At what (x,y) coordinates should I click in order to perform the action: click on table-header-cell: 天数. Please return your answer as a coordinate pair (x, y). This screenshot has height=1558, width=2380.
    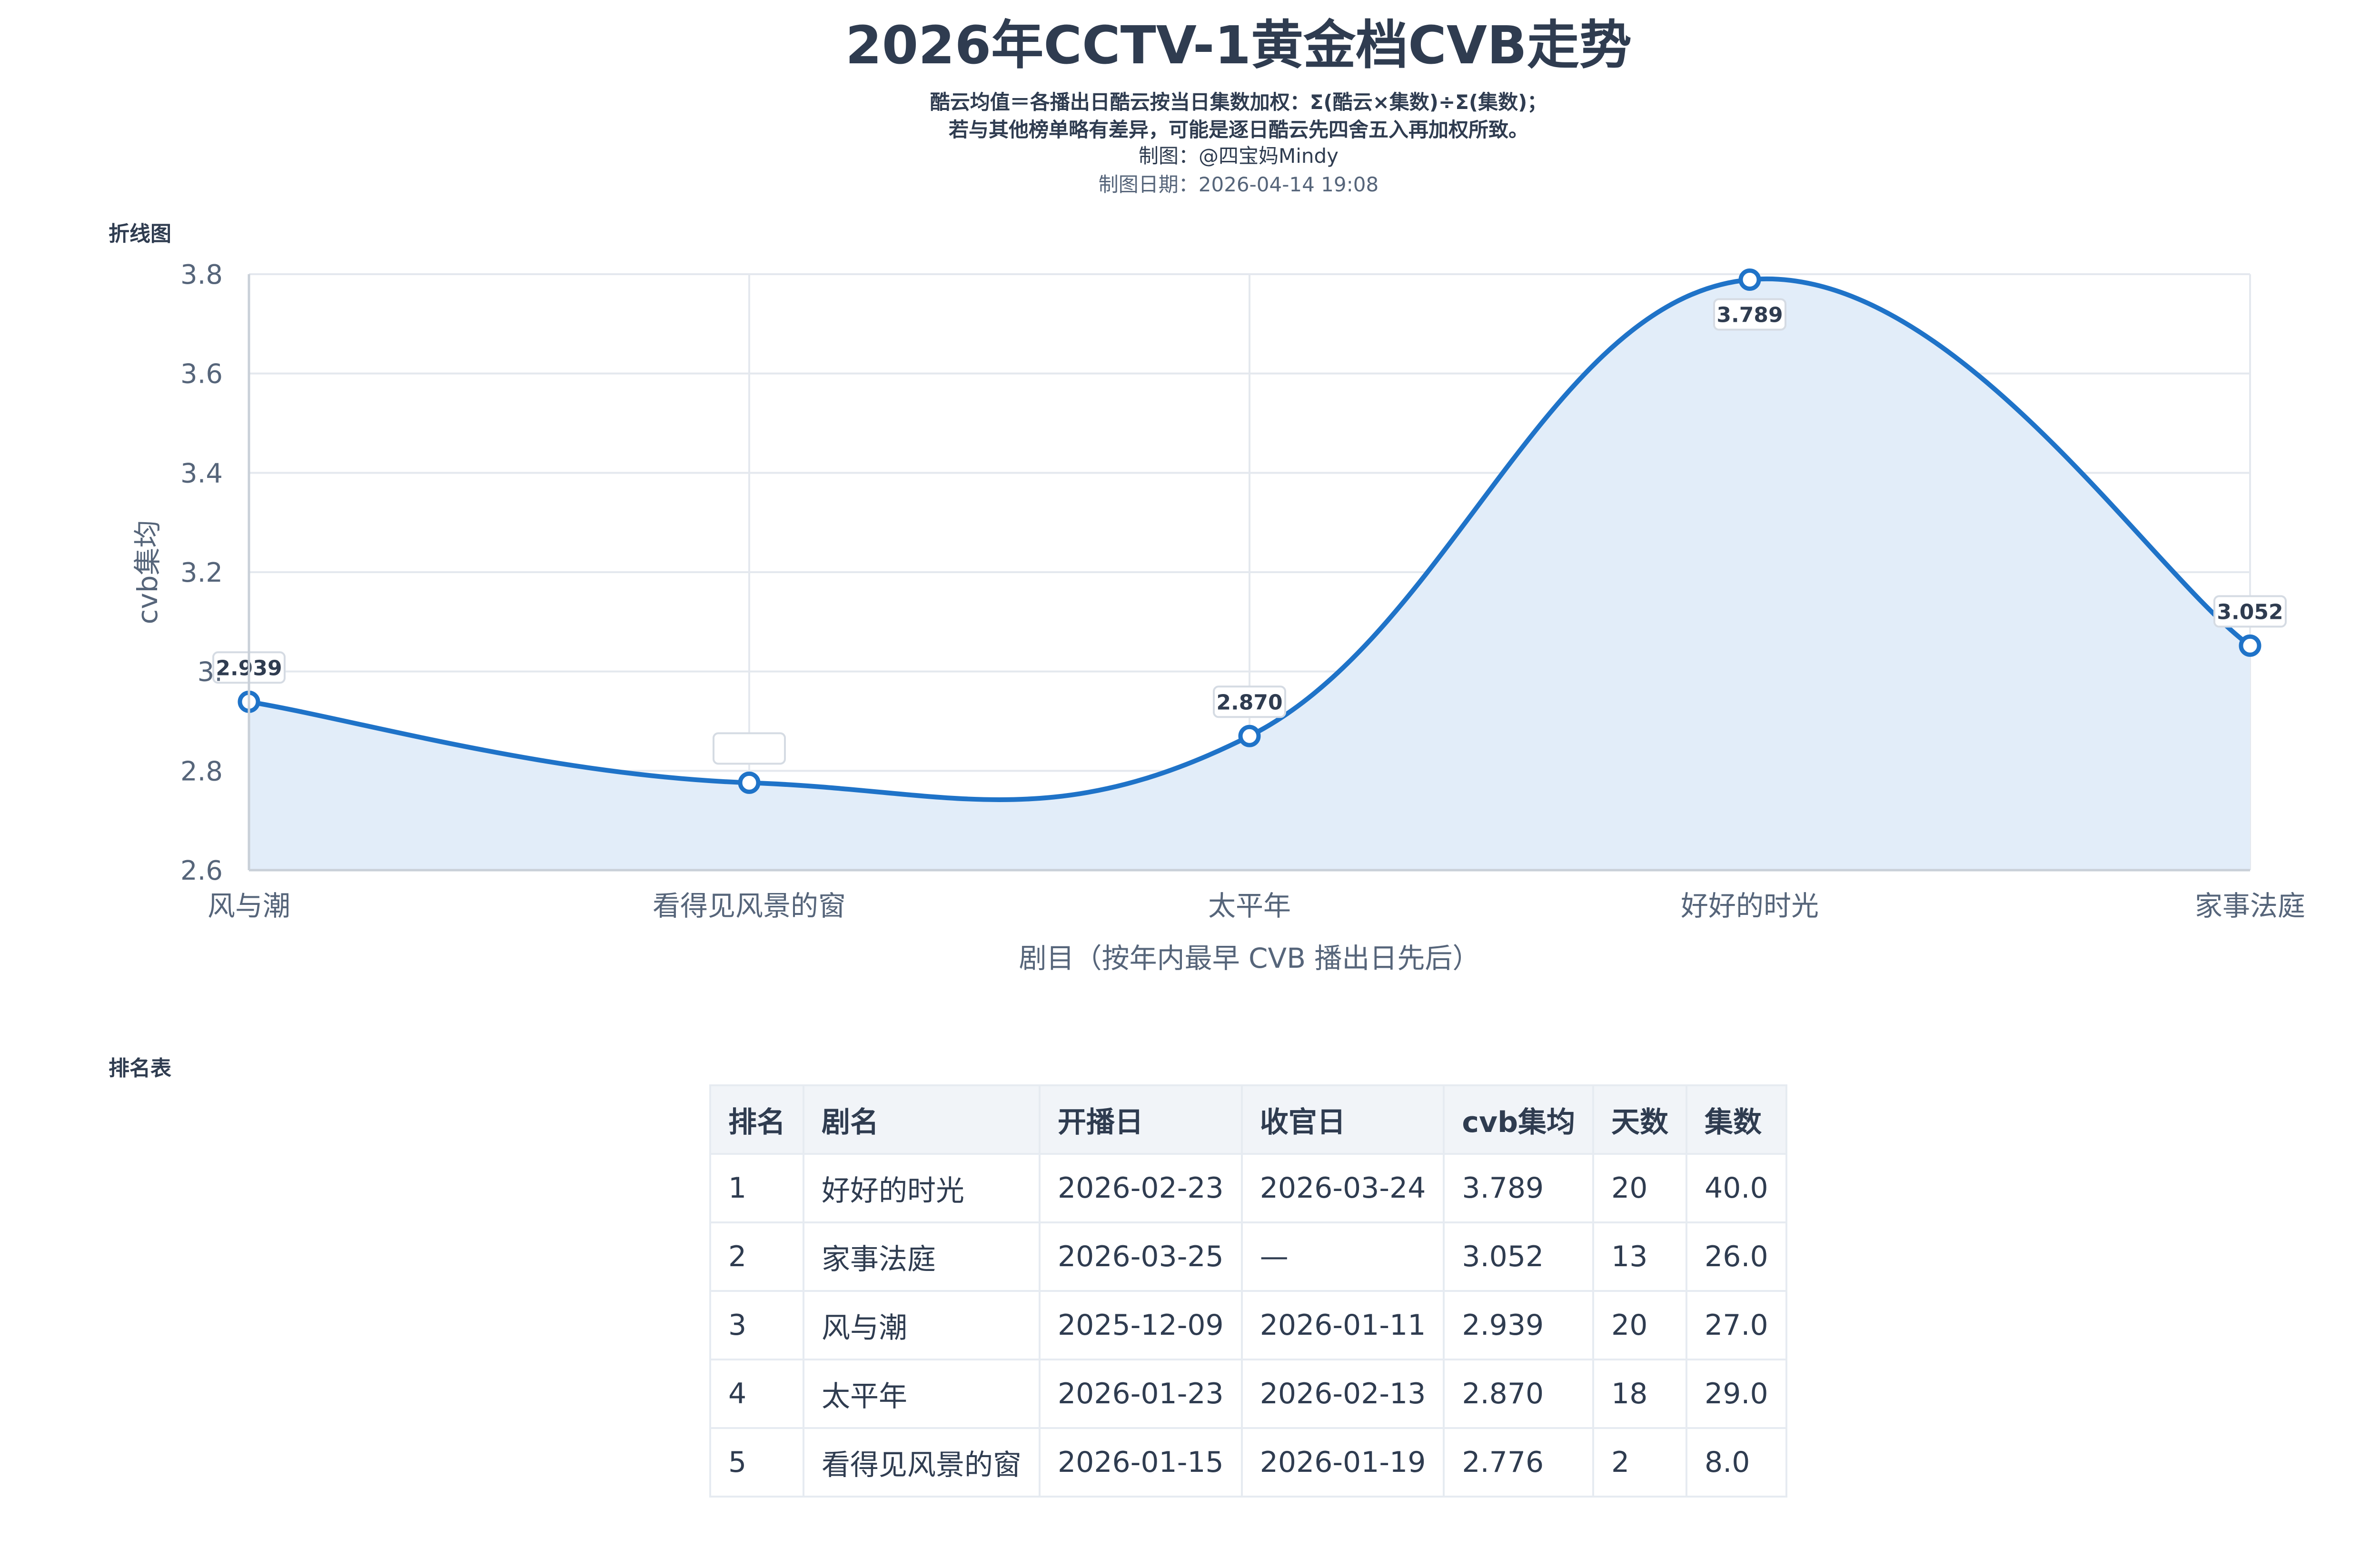
    Looking at the image, I should click on (1640, 1119).